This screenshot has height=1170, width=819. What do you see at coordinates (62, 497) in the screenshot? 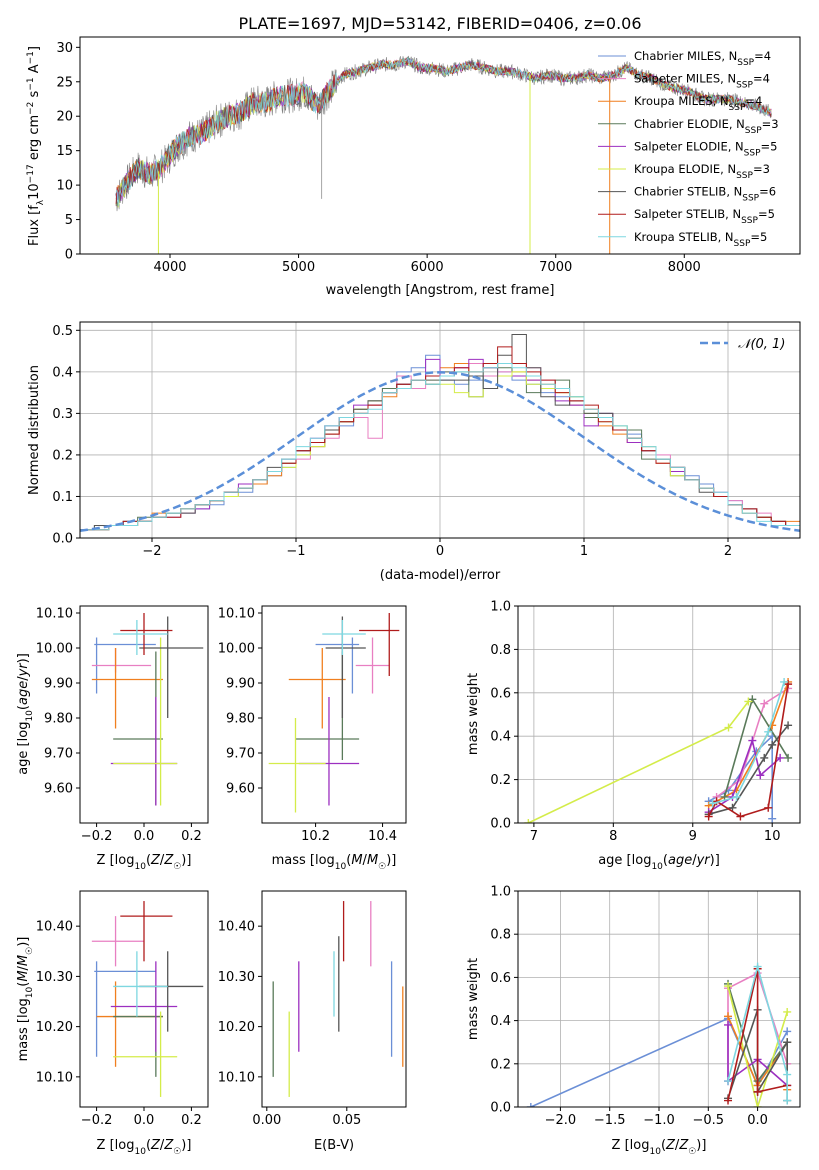
I see `y-tick-label: 0.1` at bounding box center [62, 497].